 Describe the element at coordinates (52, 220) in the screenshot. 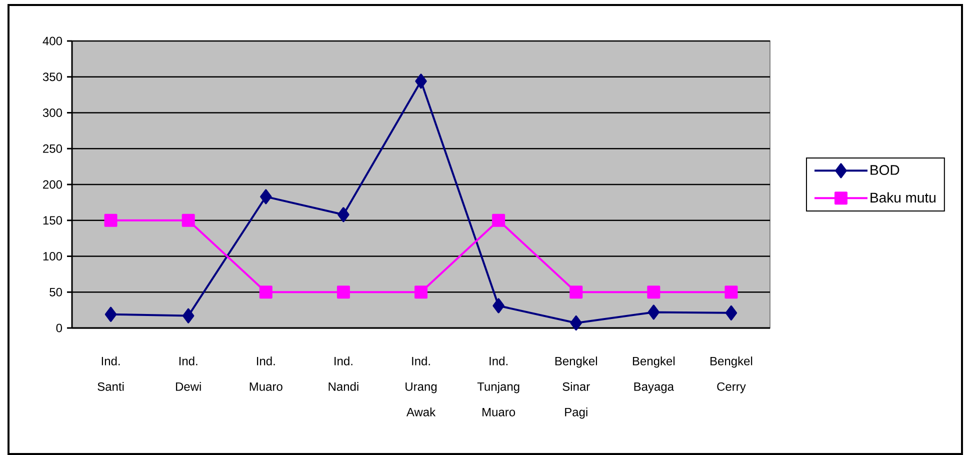

I see `y-tick-label: 150` at that location.